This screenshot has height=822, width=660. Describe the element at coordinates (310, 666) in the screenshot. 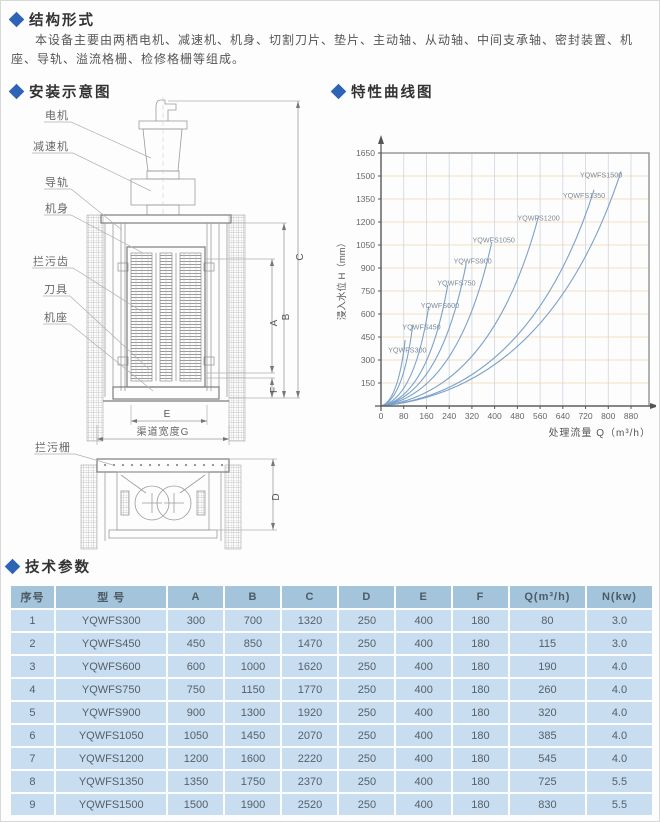

I see `table-cell: 1620` at that location.